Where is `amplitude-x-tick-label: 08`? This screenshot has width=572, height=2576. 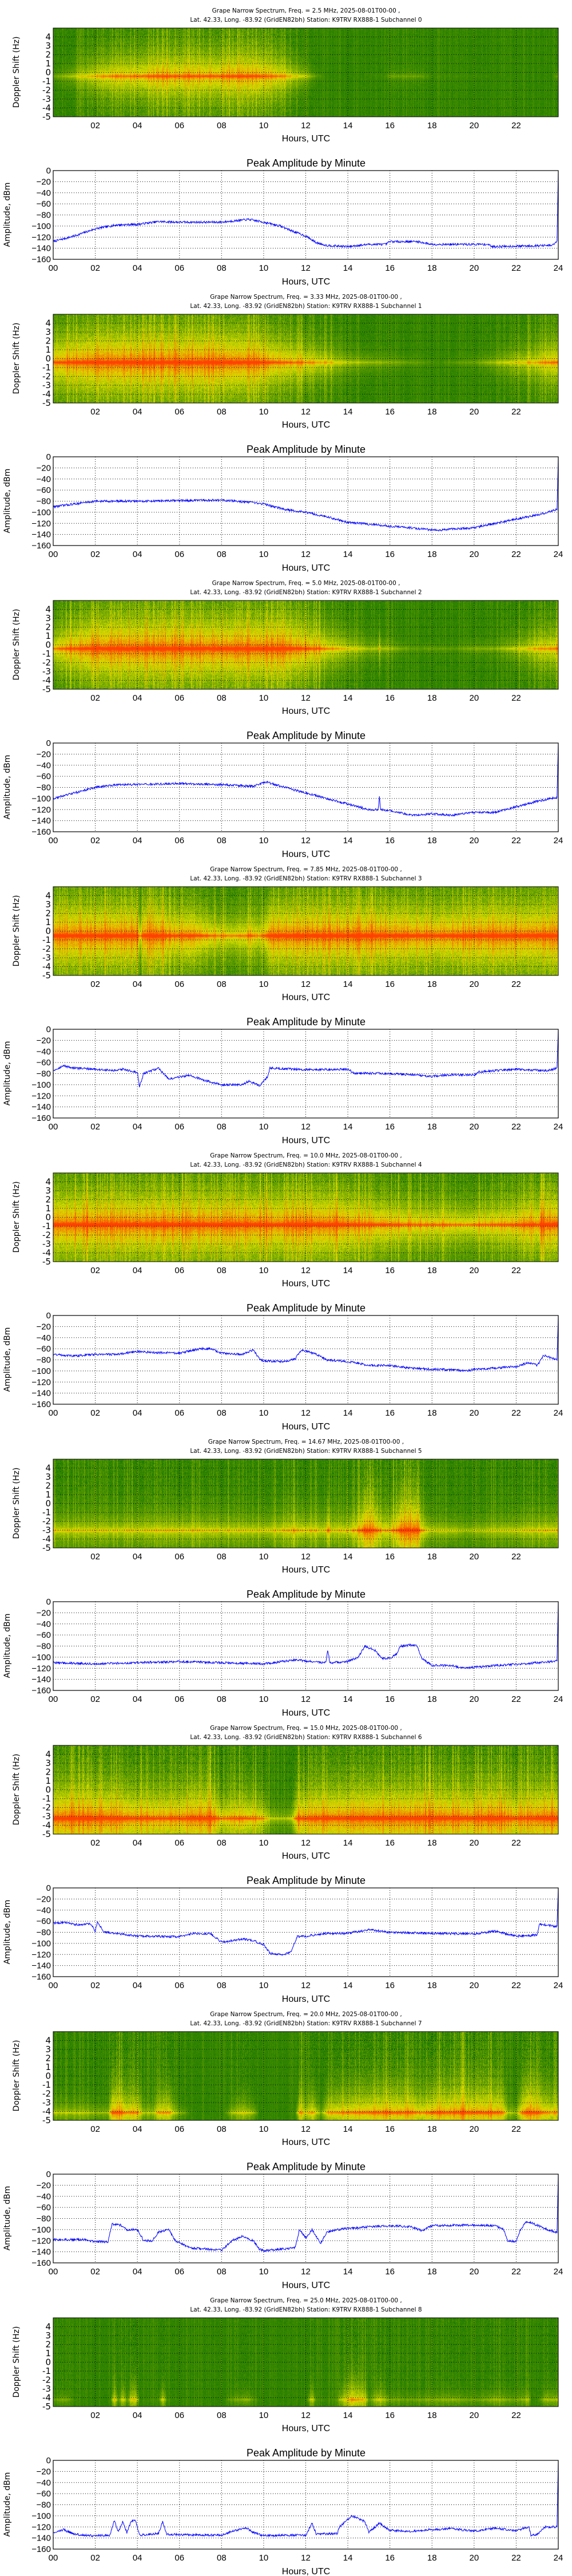
amplitude-x-tick-label: 08 is located at coordinates (222, 554).